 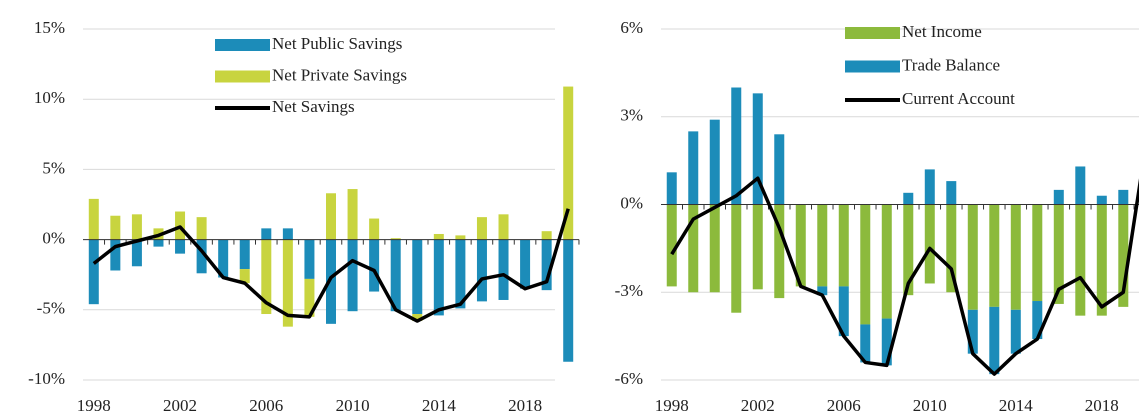 What do you see at coordinates (525, 405) in the screenshot?
I see `x-tick-label: 2018` at bounding box center [525, 405].